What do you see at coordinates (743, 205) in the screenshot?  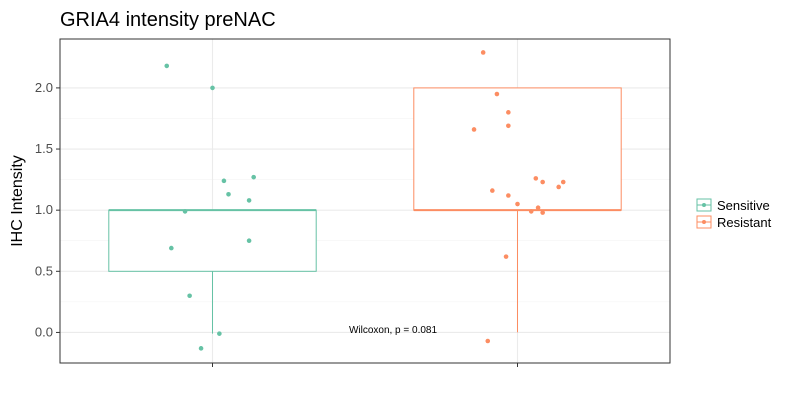 I see `legend-label: Sensitive` at bounding box center [743, 205].